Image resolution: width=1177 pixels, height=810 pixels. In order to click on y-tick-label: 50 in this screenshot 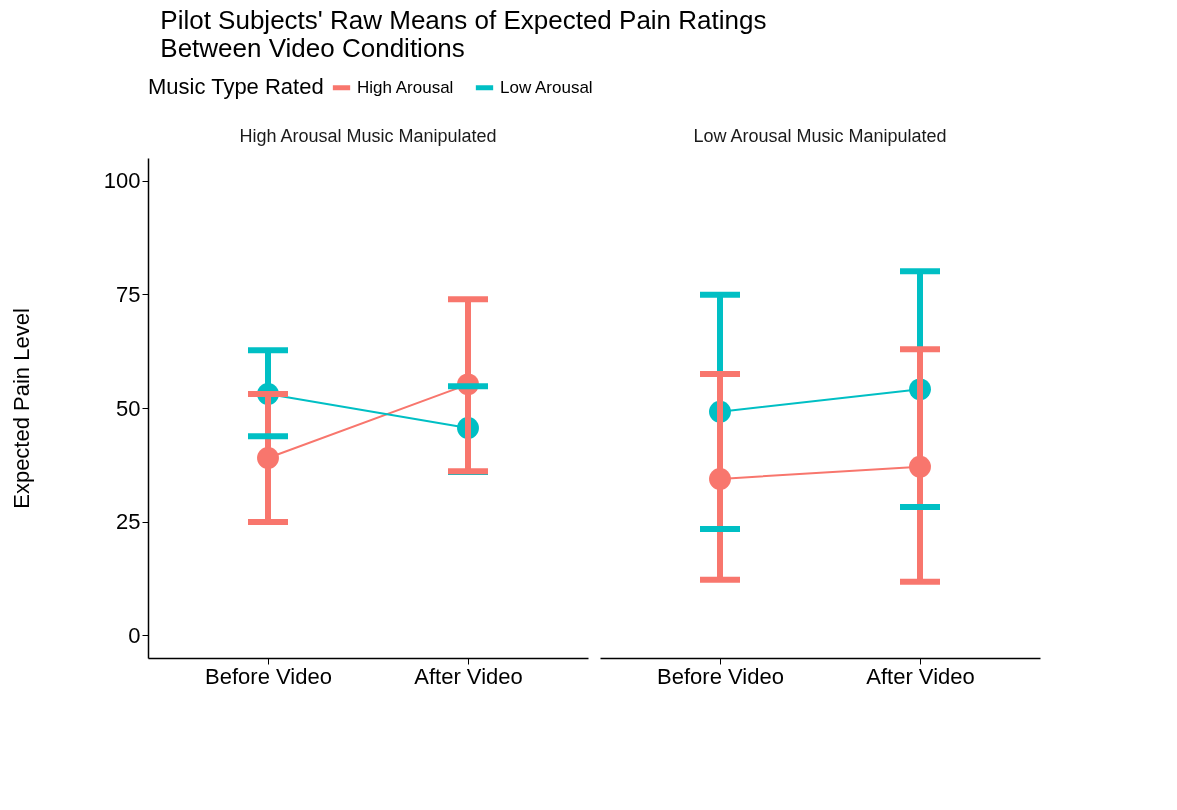, I will do `click(128, 408)`.